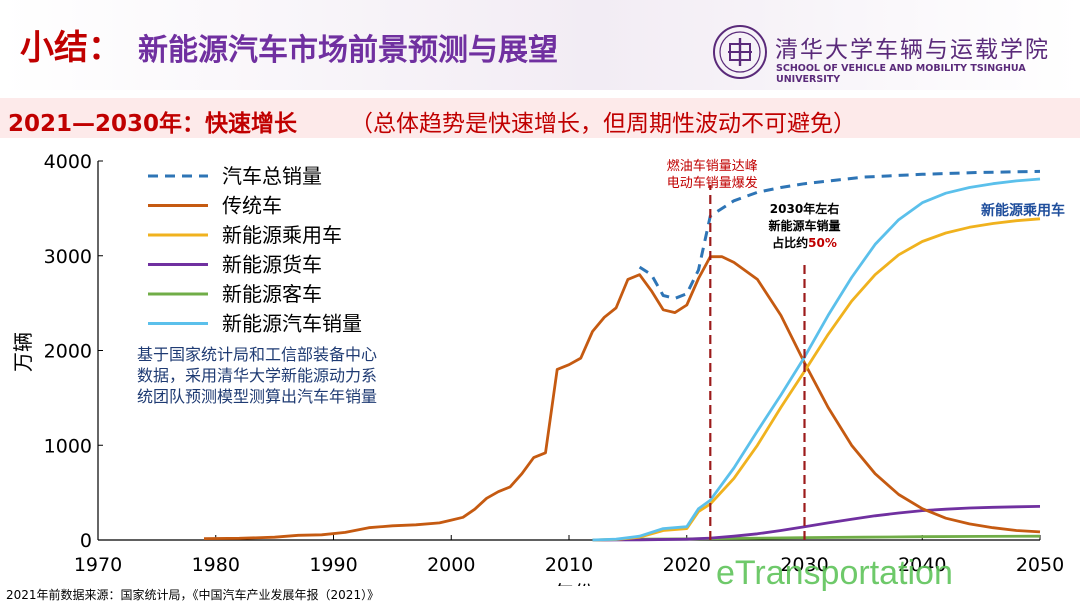 The image size is (1080, 607). Describe the element at coordinates (712, 166) in the screenshot. I see `marker-label-2022: 燃油车销量达峰` at that location.